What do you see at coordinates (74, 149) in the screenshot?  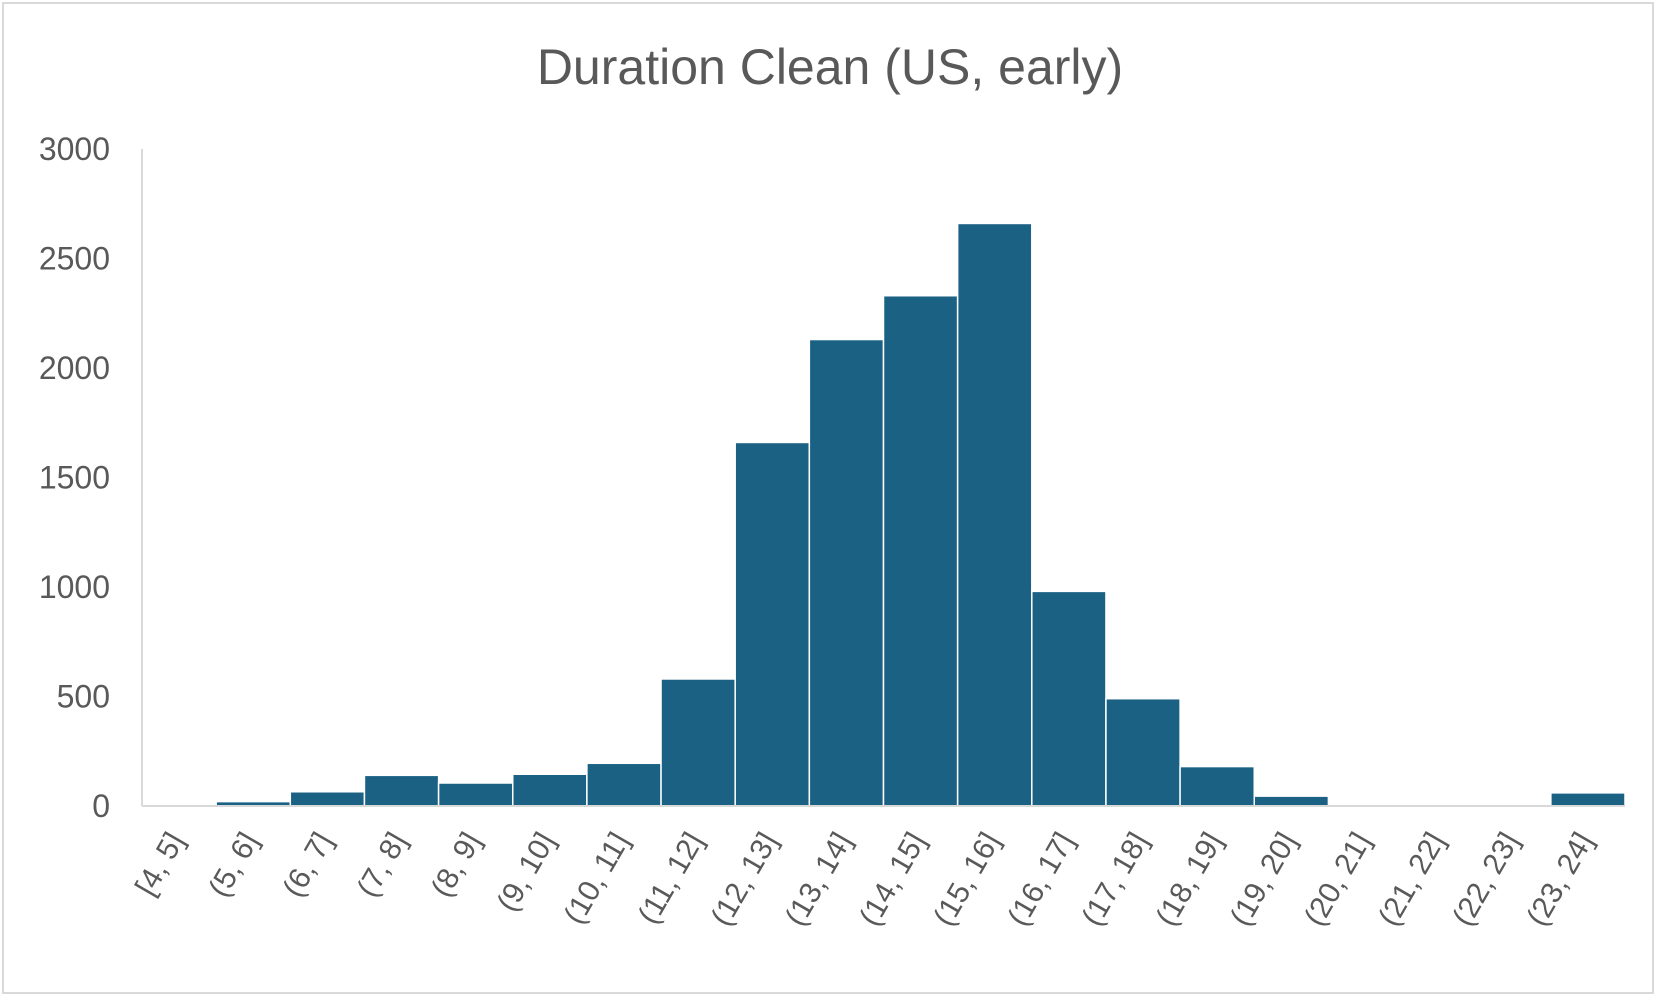 I see `y-tick-label: 3000` at bounding box center [74, 149].